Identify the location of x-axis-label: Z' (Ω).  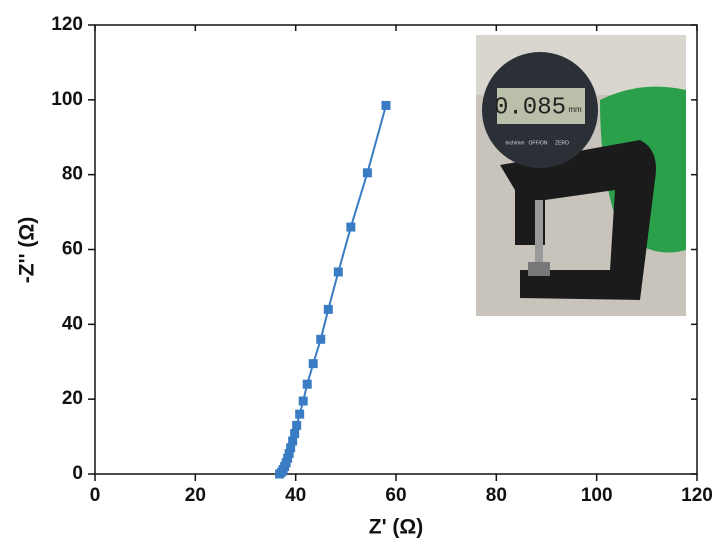
(396, 527).